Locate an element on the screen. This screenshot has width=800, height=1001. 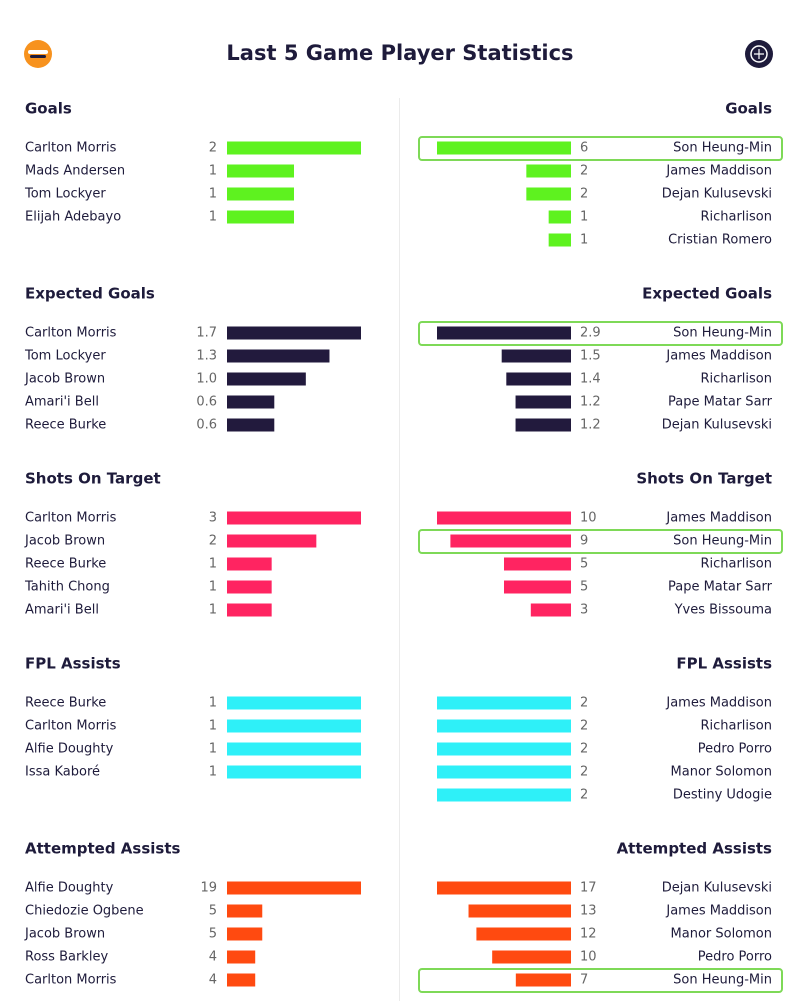
value-label: 17 is located at coordinates (588, 888).